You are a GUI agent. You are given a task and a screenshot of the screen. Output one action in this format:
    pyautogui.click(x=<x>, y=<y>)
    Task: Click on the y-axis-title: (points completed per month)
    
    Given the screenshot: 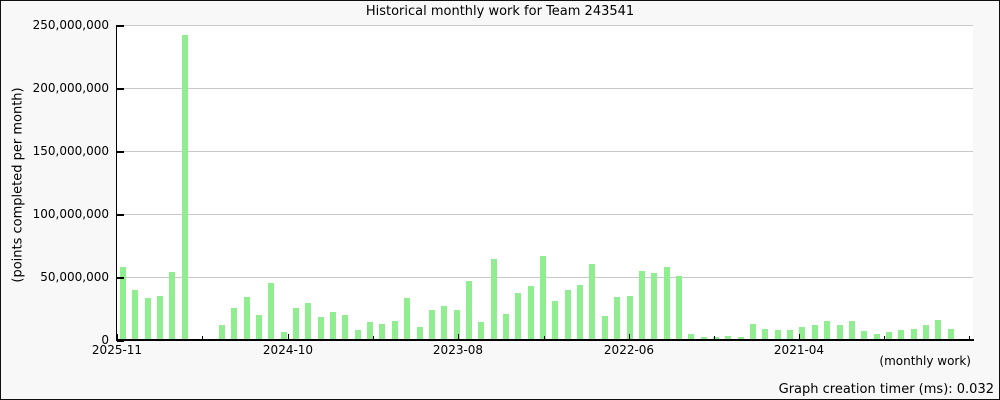 What is the action you would take?
    pyautogui.click(x=18, y=185)
    